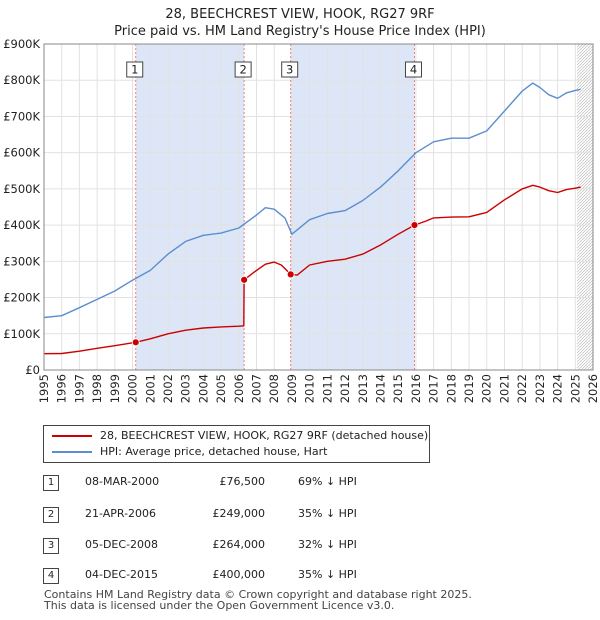 The image size is (600, 620). I want to click on marker-label: 4, so click(413, 70).